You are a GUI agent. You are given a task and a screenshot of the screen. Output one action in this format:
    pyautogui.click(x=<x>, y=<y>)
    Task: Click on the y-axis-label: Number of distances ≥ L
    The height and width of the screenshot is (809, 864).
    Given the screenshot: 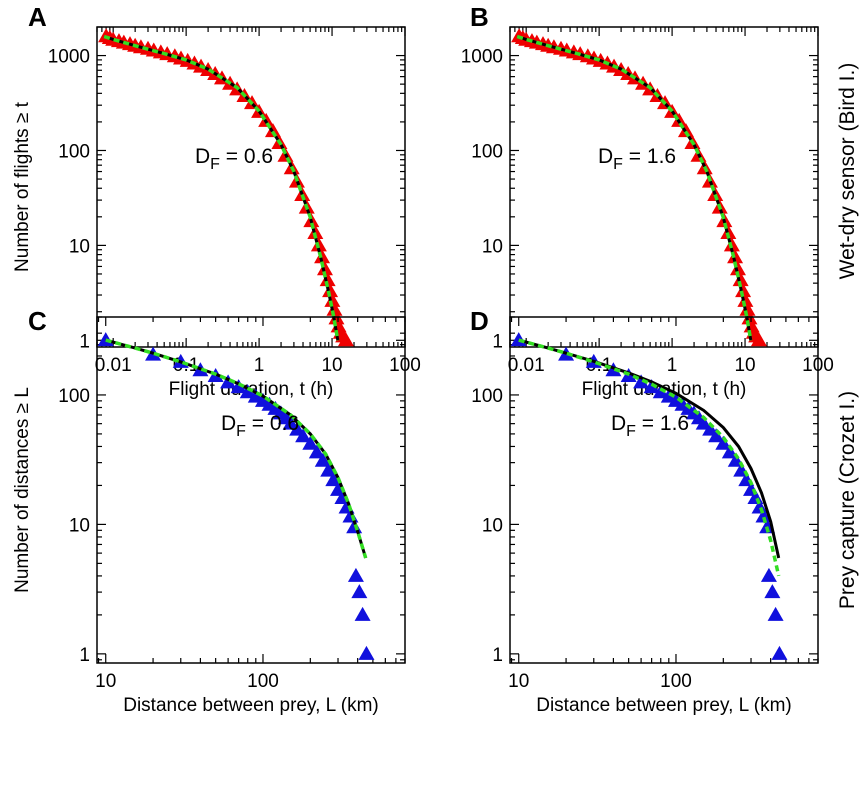 What is the action you would take?
    pyautogui.click(x=22, y=490)
    